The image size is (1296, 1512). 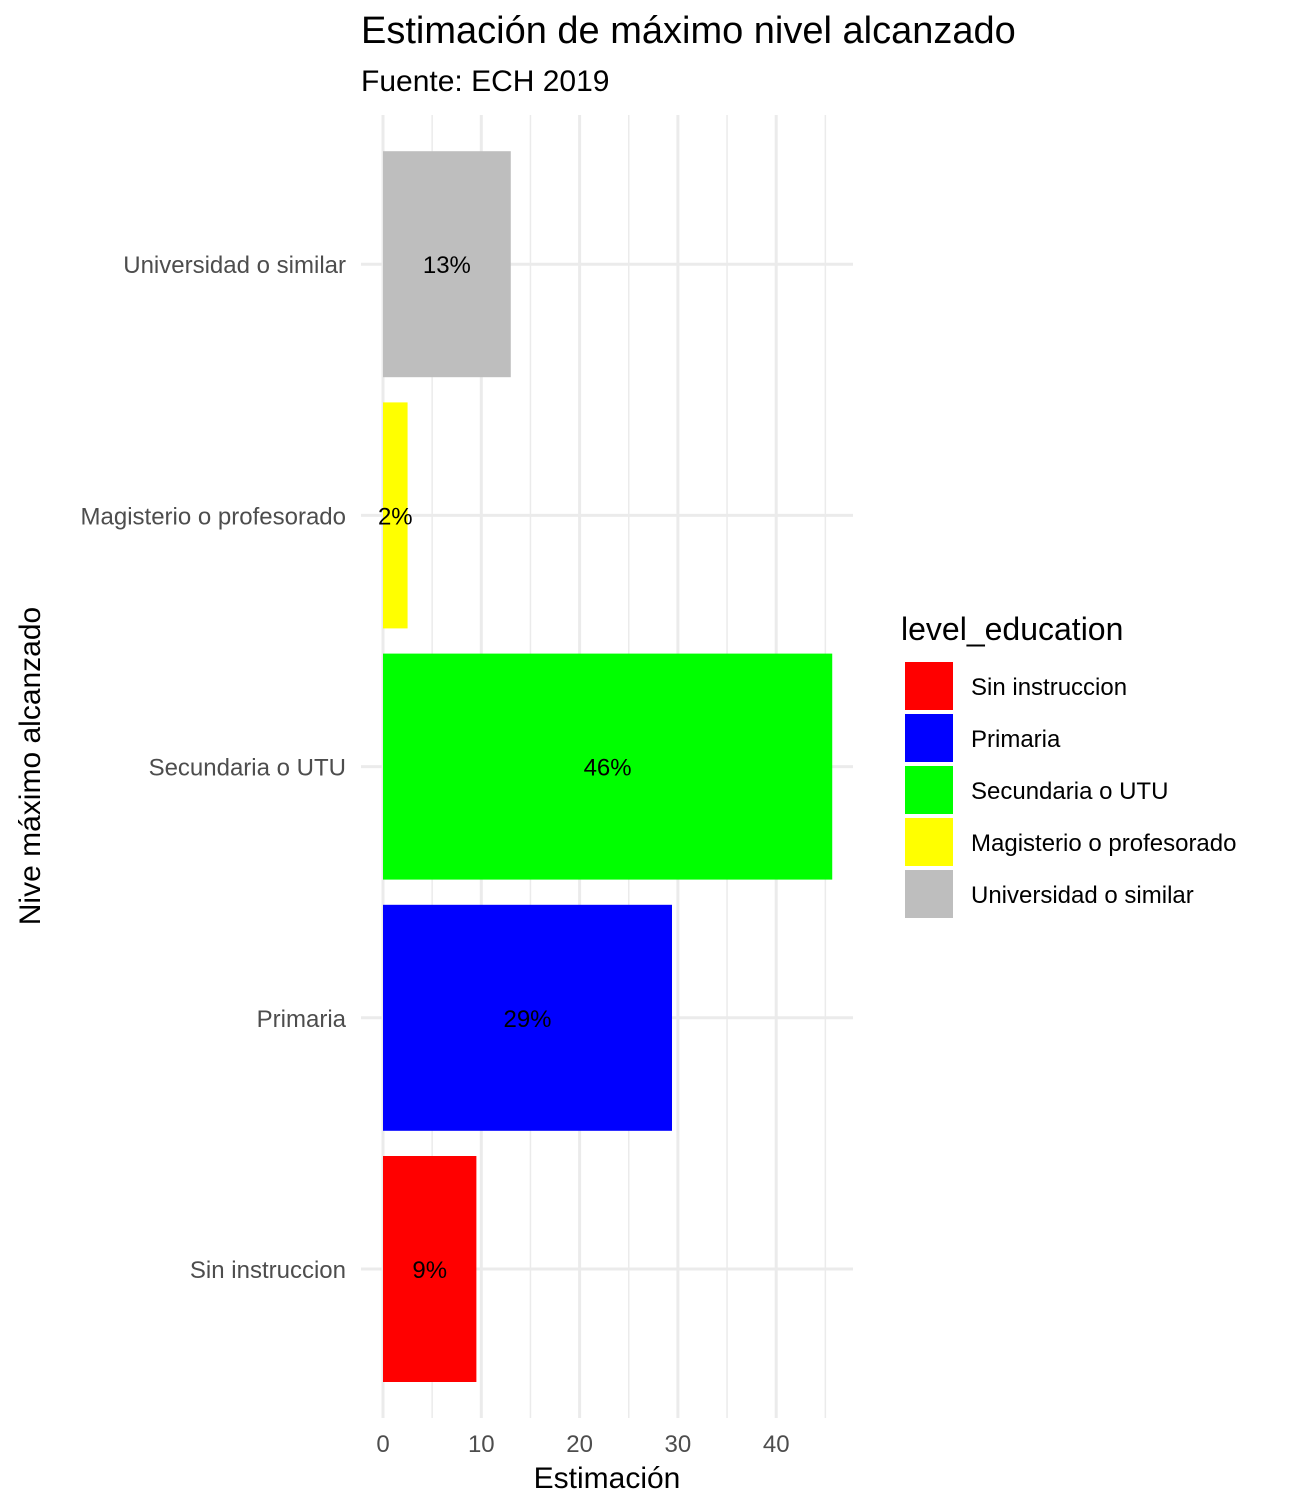 I want to click on bar-value-label: 9%, so click(x=429, y=1270).